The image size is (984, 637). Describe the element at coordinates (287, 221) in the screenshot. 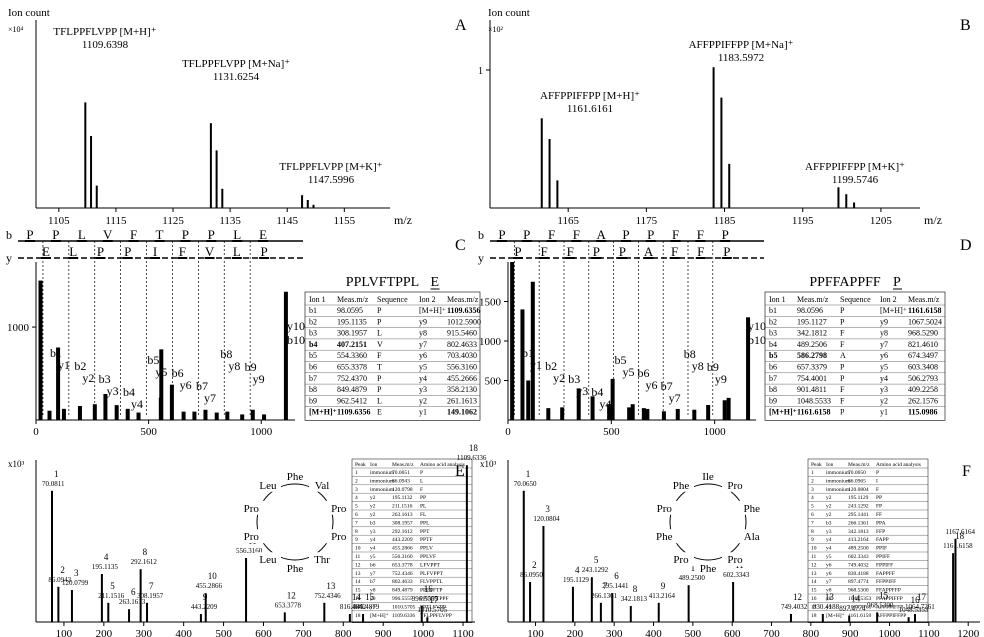

I see `x-tick-label: 1145` at that location.